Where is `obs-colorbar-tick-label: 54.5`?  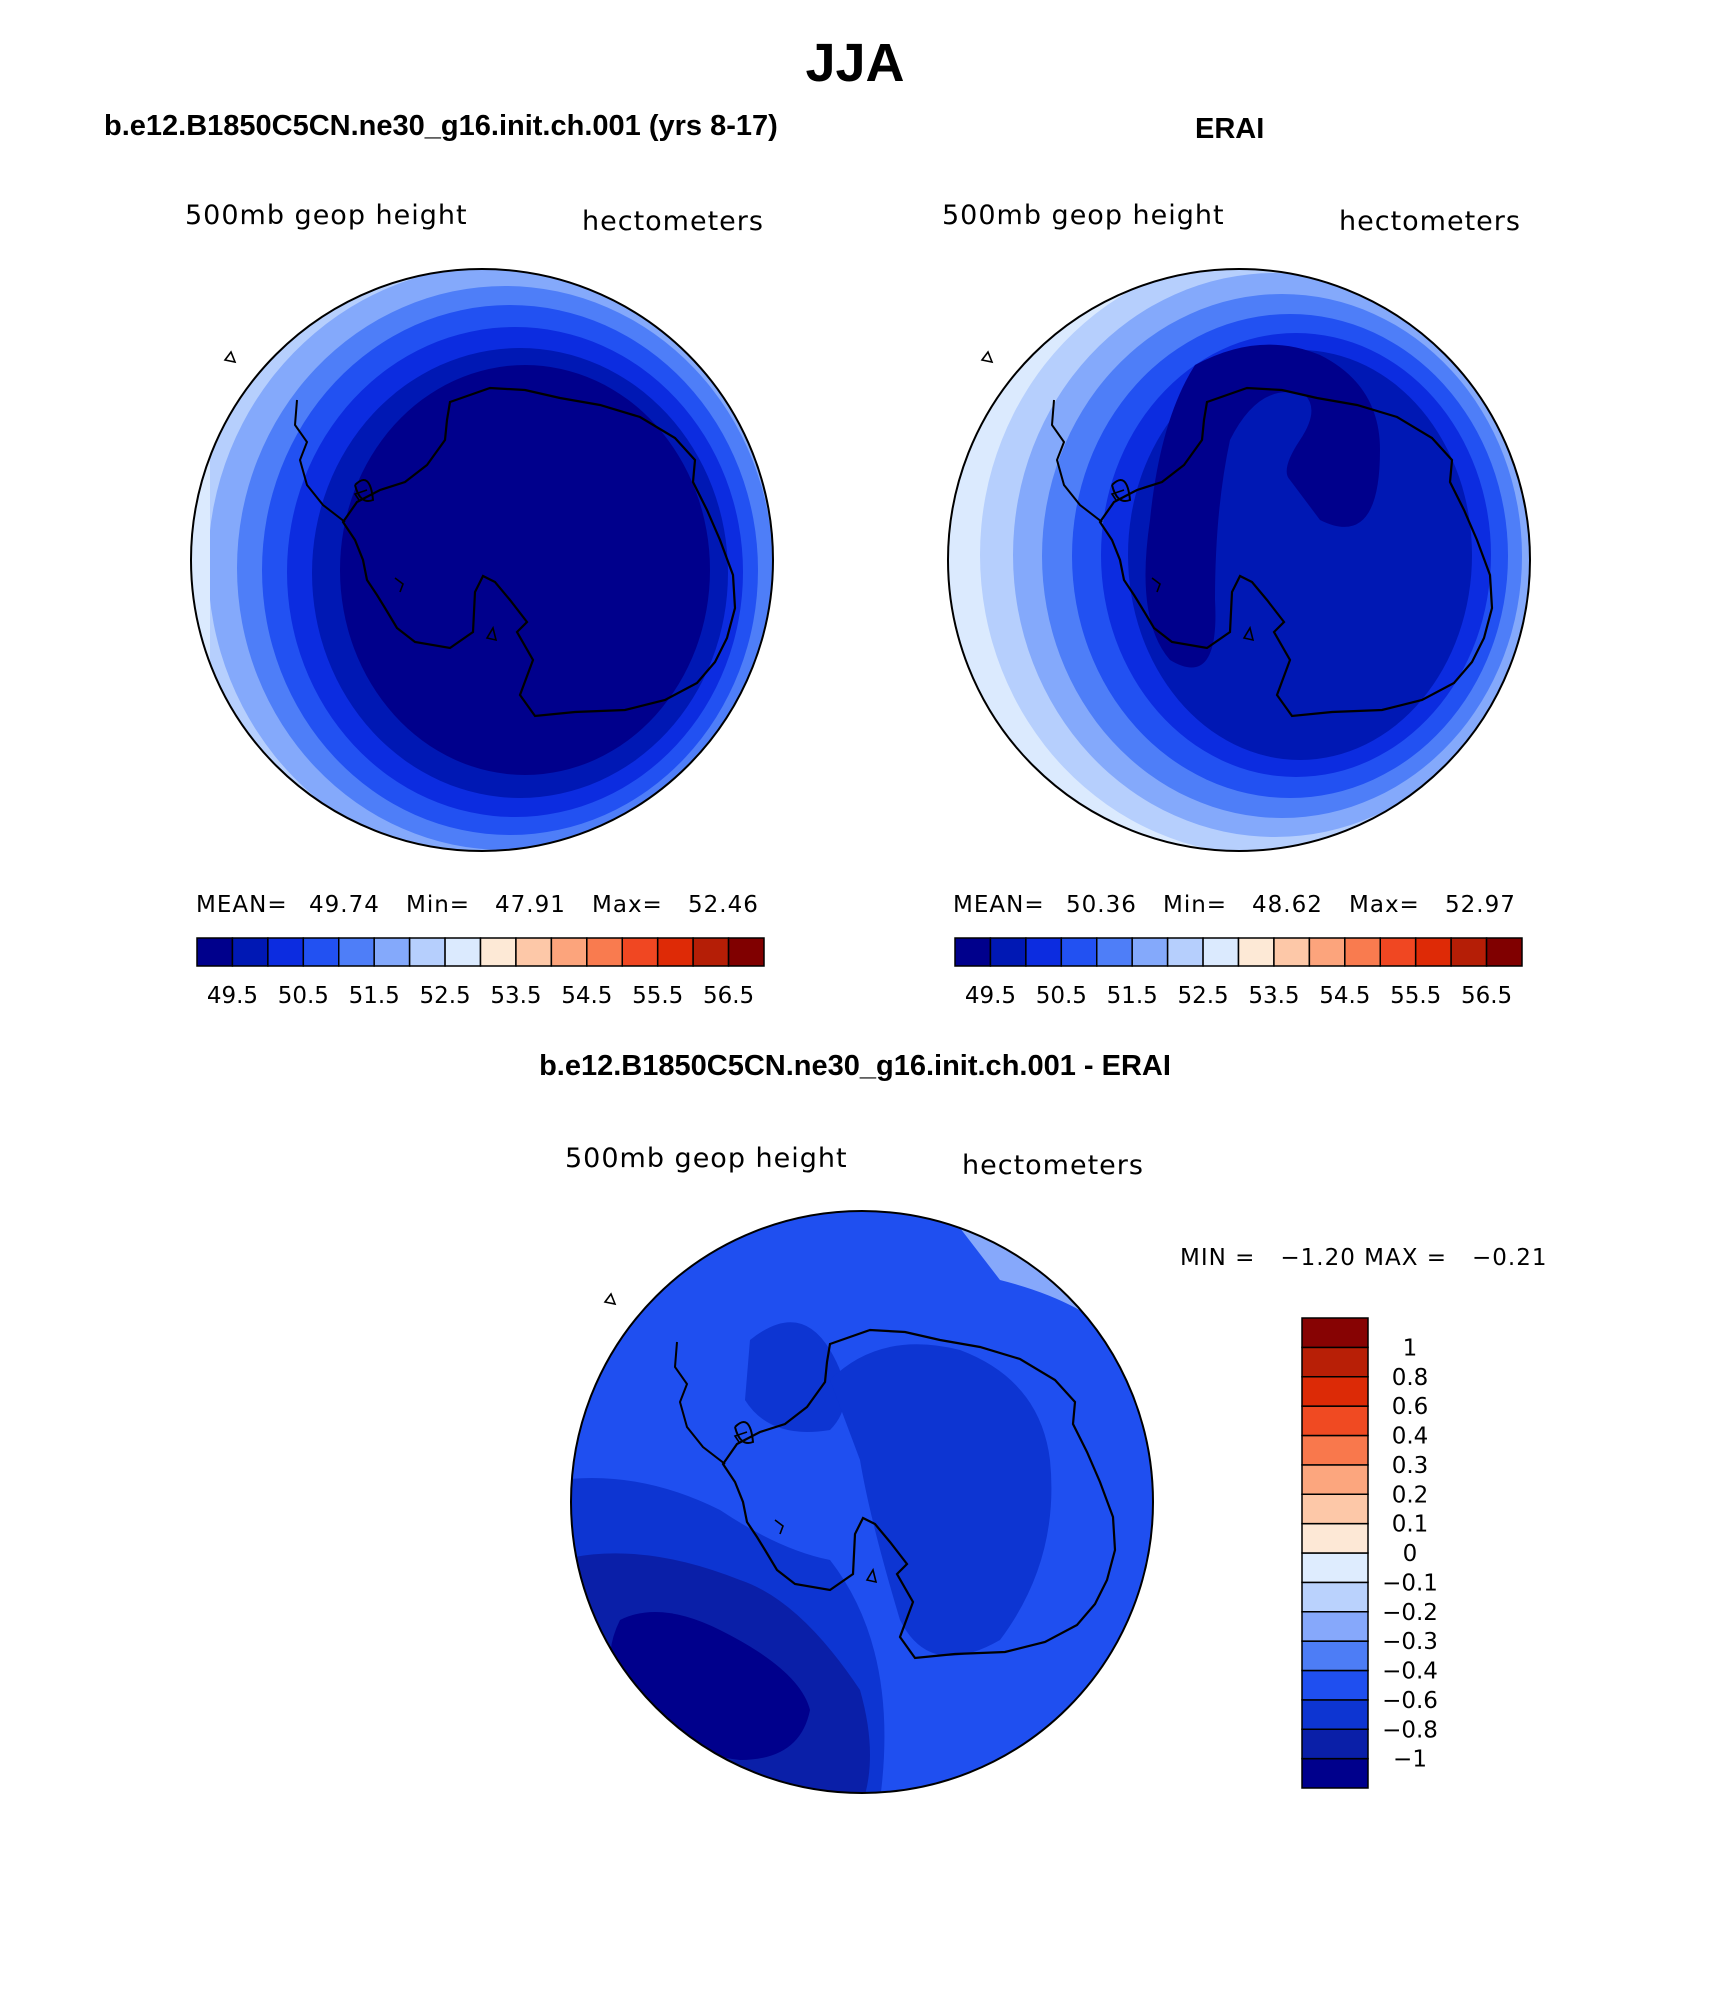 obs-colorbar-tick-label: 54.5 is located at coordinates (1344, 996).